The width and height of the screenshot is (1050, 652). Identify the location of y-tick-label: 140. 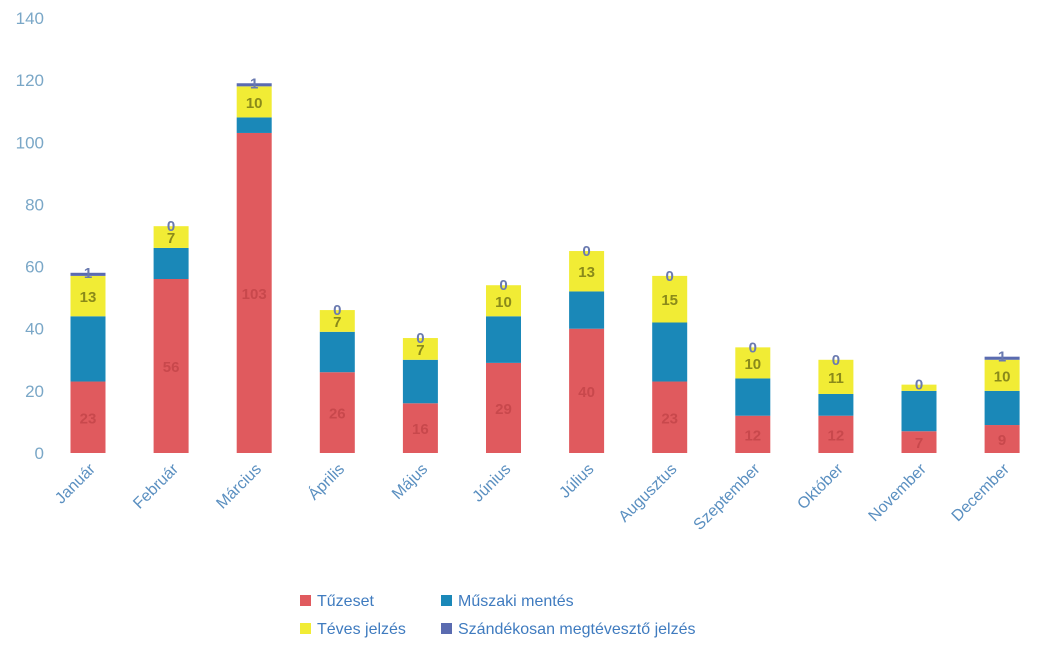
(30, 18).